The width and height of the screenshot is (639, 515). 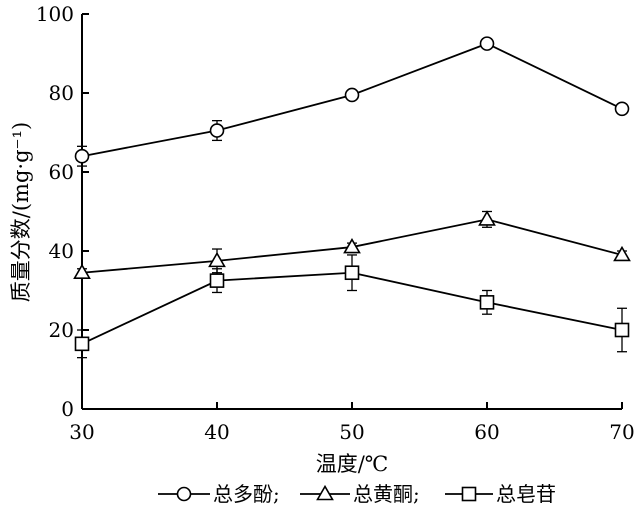 What do you see at coordinates (184, 494) in the screenshot?
I see `legend-marker-circle` at bounding box center [184, 494].